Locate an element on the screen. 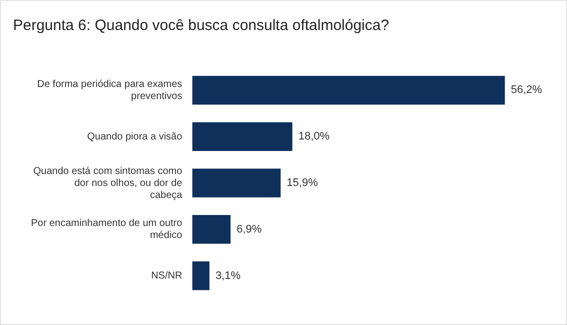 The image size is (567, 325). chart-title: Pergunta 6: Quando você busca consulta oftalmológica? is located at coordinates (201, 25).